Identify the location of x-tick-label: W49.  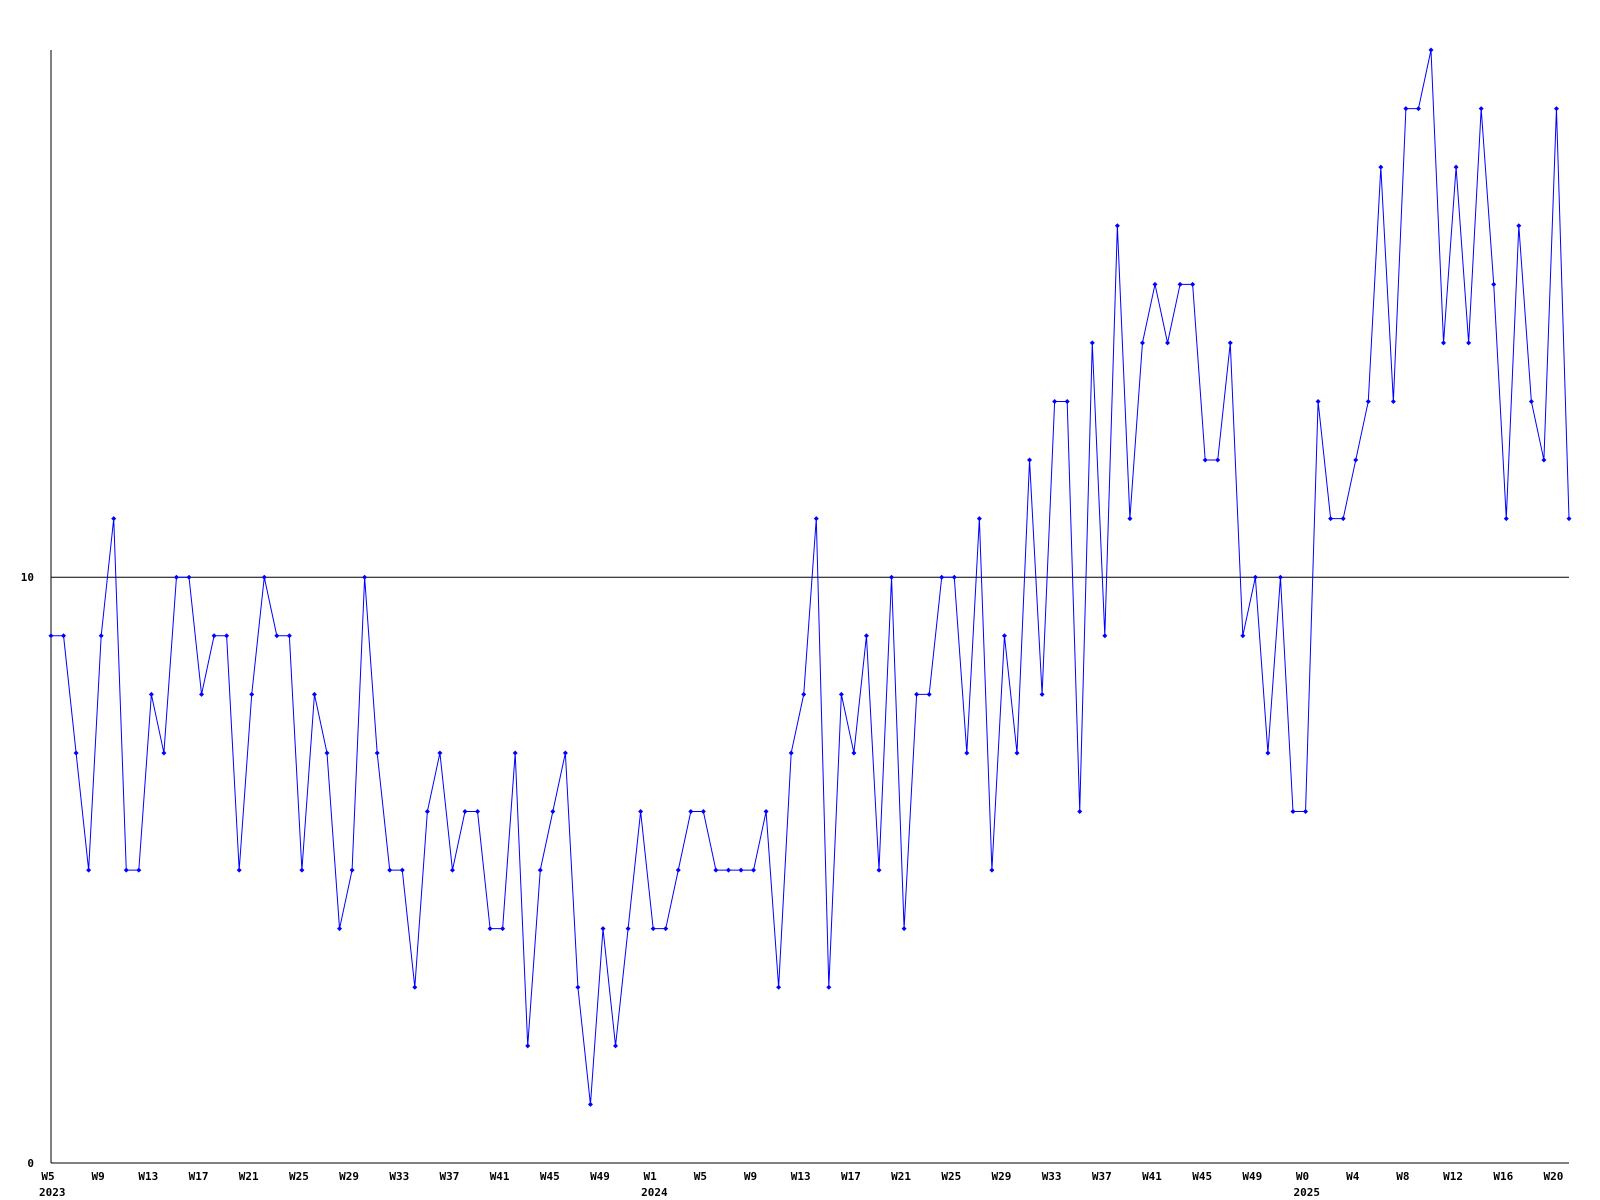
(1252, 1176).